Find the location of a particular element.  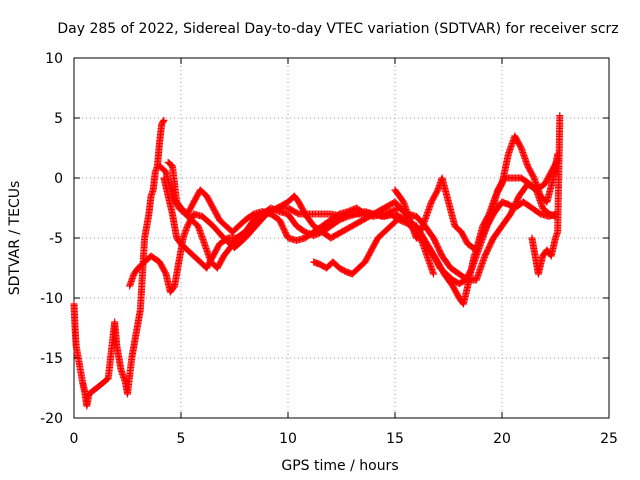

x-tick-label: 25 is located at coordinates (609, 439).